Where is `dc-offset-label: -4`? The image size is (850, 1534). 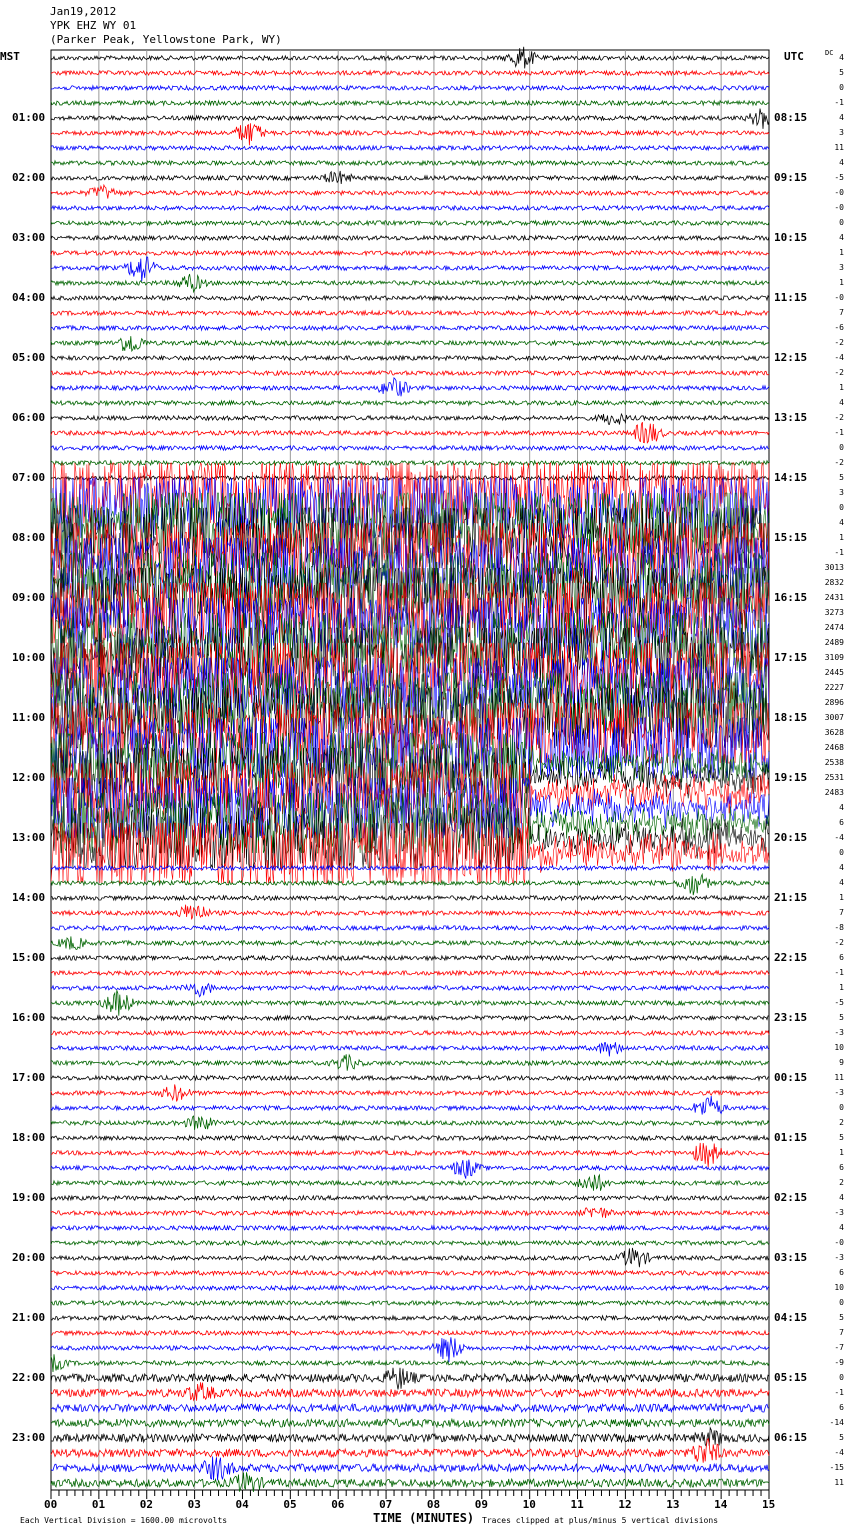
dc-offset-label: -4 is located at coordinates (839, 837).